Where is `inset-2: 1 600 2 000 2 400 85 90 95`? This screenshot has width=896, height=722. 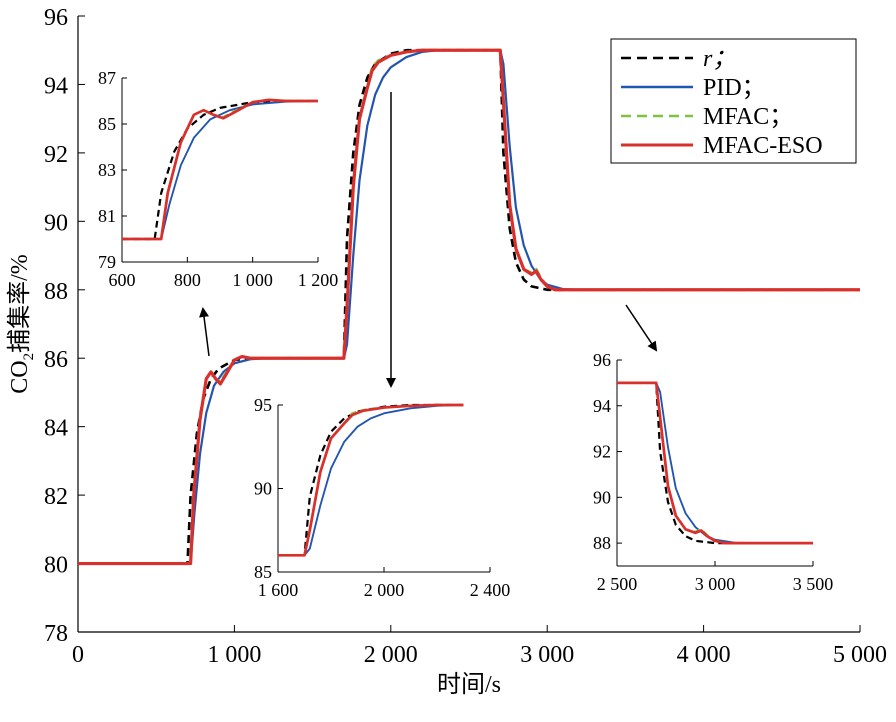 inset-2: 1 600 2 000 2 400 85 90 95 is located at coordinates (382, 497).